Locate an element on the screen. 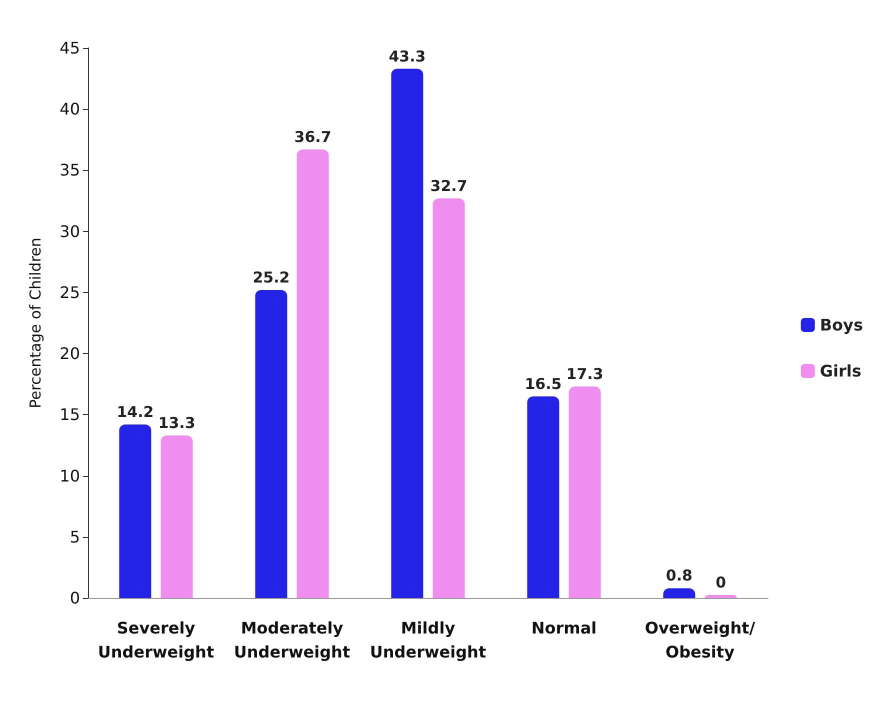  data-label: 17.3 is located at coordinates (585, 374).